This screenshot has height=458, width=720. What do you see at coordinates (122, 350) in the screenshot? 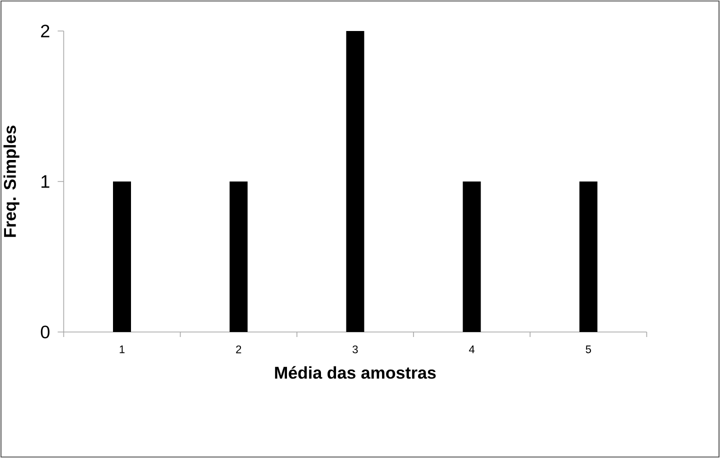
I see `x-tick-label: 1` at bounding box center [122, 350].